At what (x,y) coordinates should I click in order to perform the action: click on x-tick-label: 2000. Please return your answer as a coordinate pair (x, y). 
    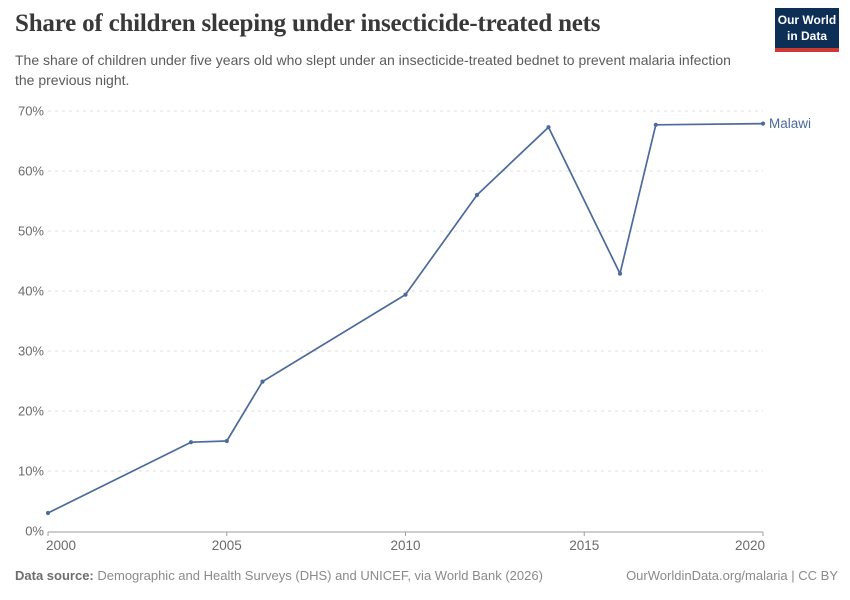
    Looking at the image, I should click on (61, 545).